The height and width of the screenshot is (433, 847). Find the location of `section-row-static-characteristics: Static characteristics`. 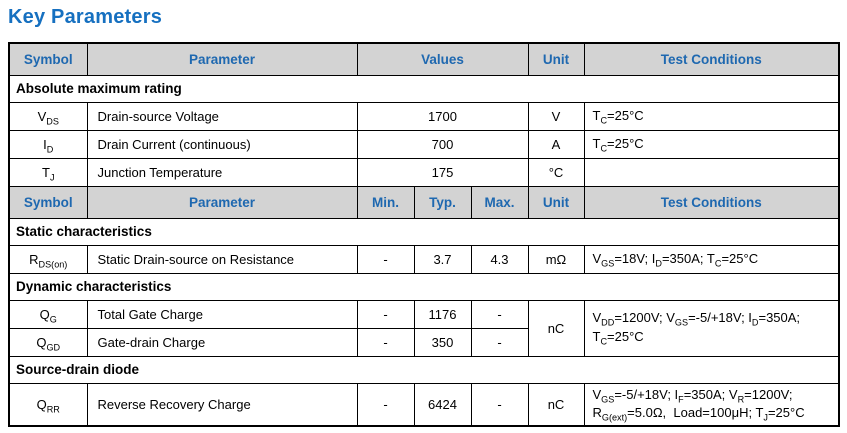

section-row-static-characteristics: Static characteristics is located at coordinates (424, 231).